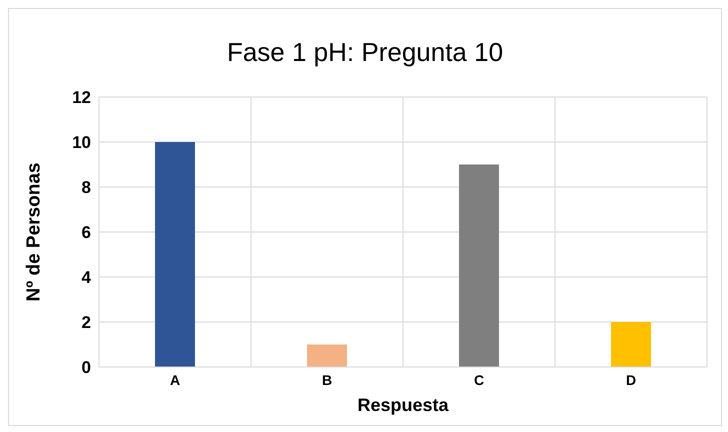  I want to click on x-tick-label: B, so click(327, 380).